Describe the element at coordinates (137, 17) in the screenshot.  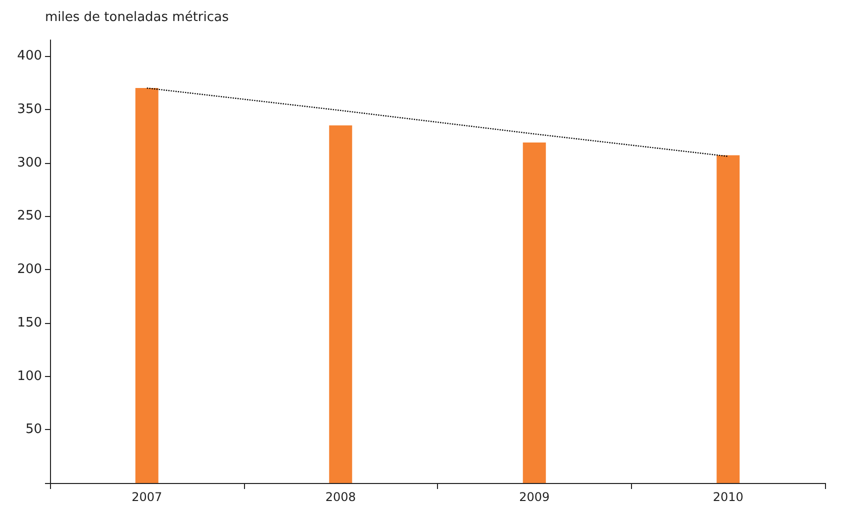
I see `y-axis-title: miles de toneladas métricas` at that location.